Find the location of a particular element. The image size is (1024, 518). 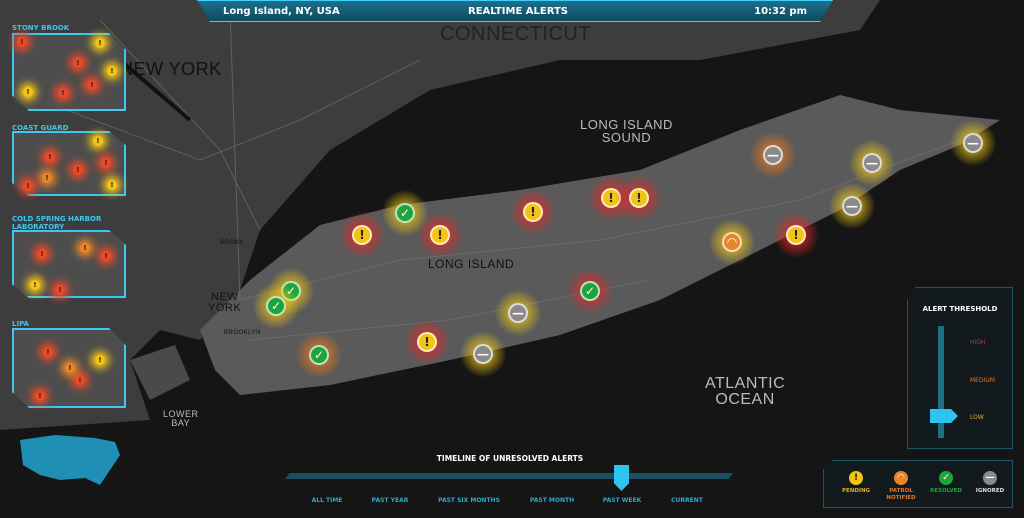

timeline-option: ALL TIME is located at coordinates (327, 500).